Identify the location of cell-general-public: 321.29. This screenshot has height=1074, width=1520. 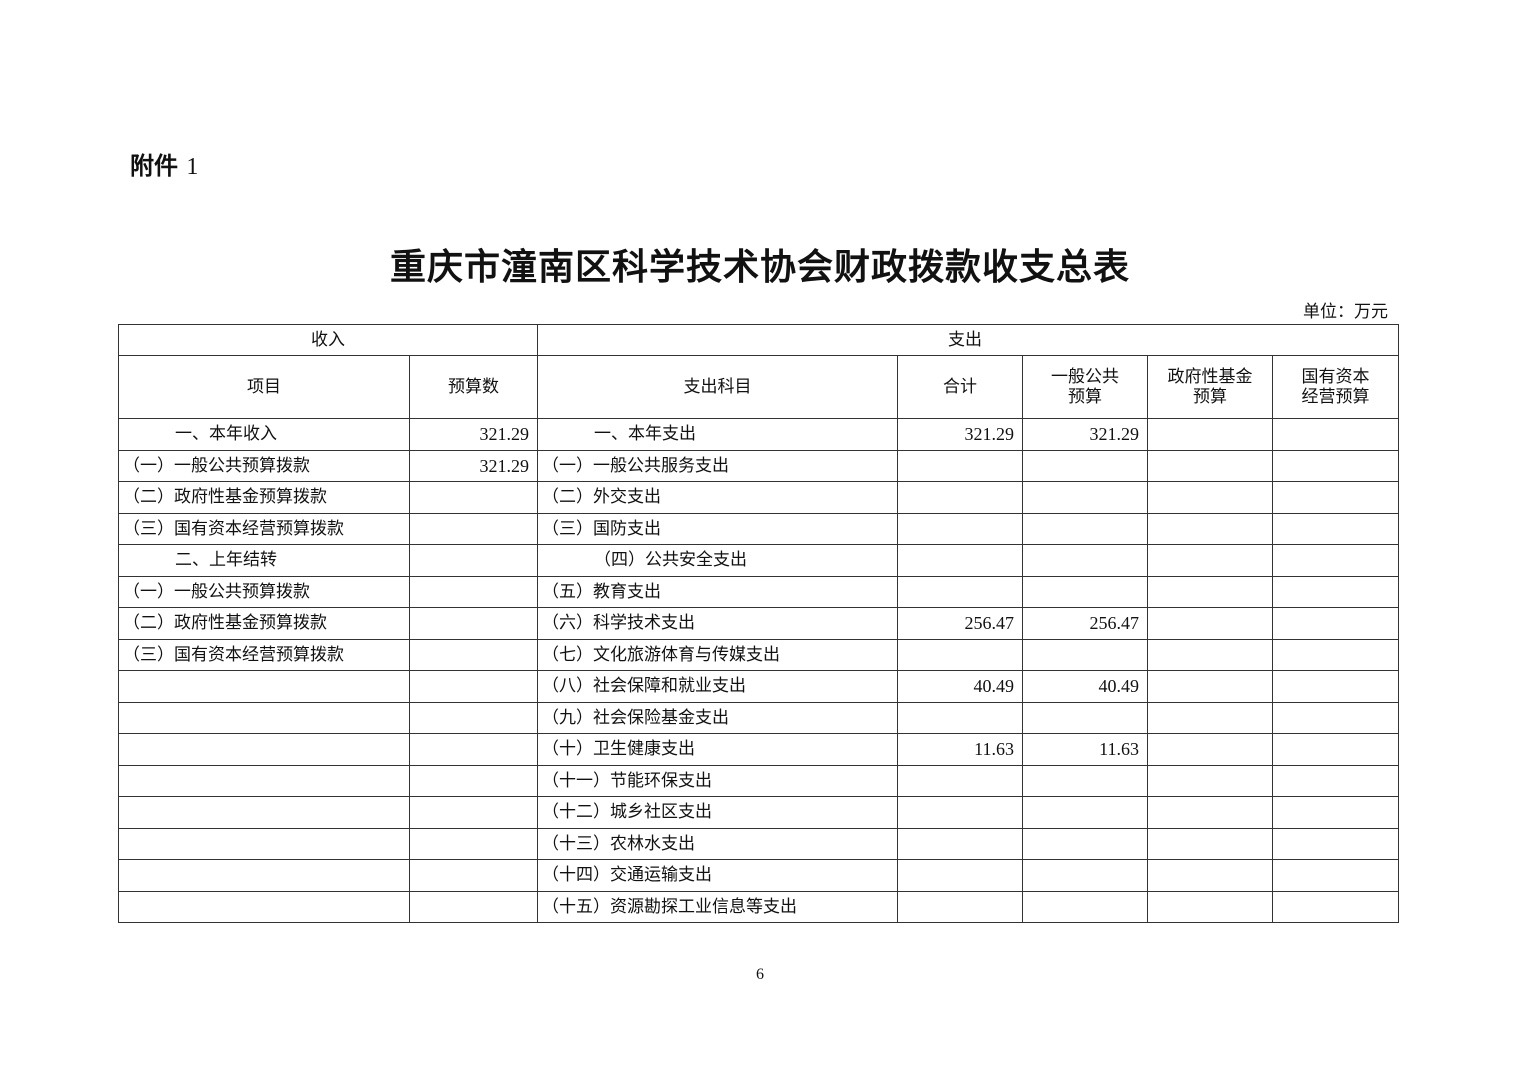
(1085, 434).